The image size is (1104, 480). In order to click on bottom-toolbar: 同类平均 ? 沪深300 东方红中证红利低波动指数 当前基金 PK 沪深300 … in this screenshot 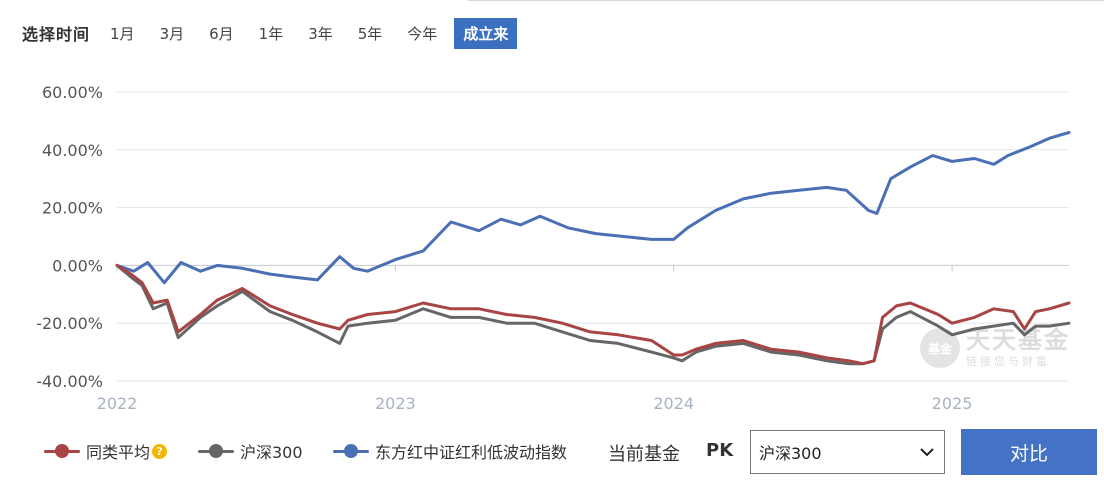, I will do `click(552, 452)`.